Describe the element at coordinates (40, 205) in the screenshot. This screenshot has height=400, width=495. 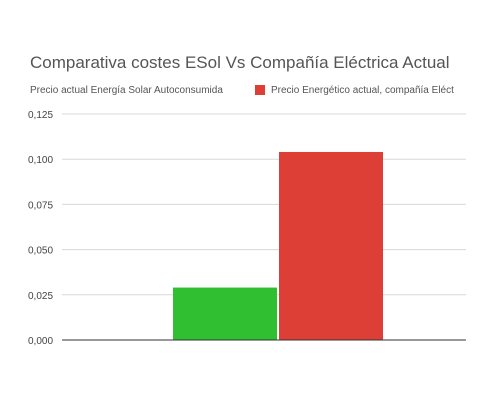
I see `y-tick-label: 0,075` at that location.